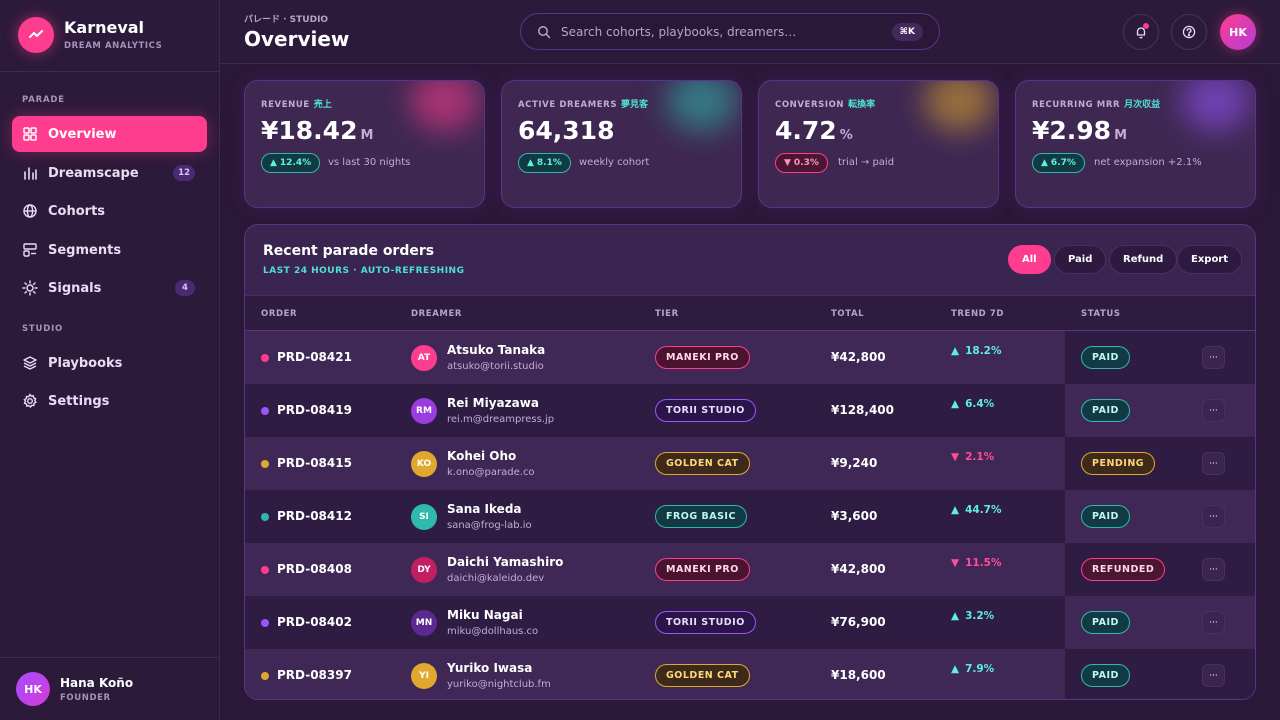 The image size is (1280, 720). What do you see at coordinates (314, 463) in the screenshot?
I see `order-id: PRD-08415` at bounding box center [314, 463].